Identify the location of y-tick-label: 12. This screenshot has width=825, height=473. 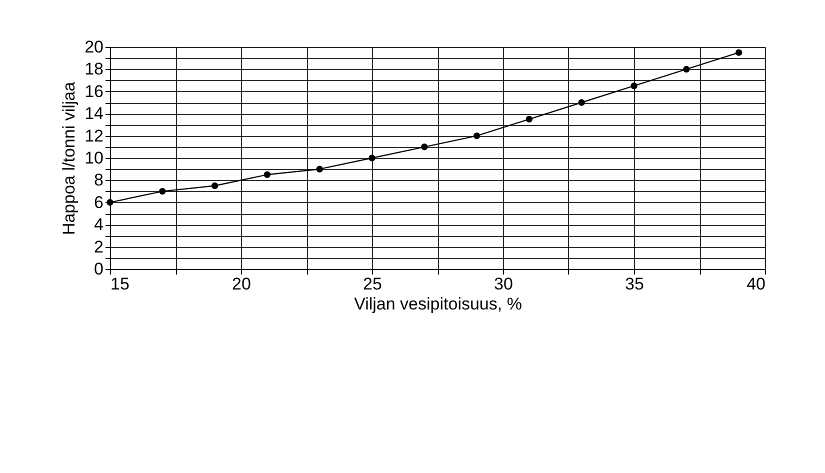
(94, 136).